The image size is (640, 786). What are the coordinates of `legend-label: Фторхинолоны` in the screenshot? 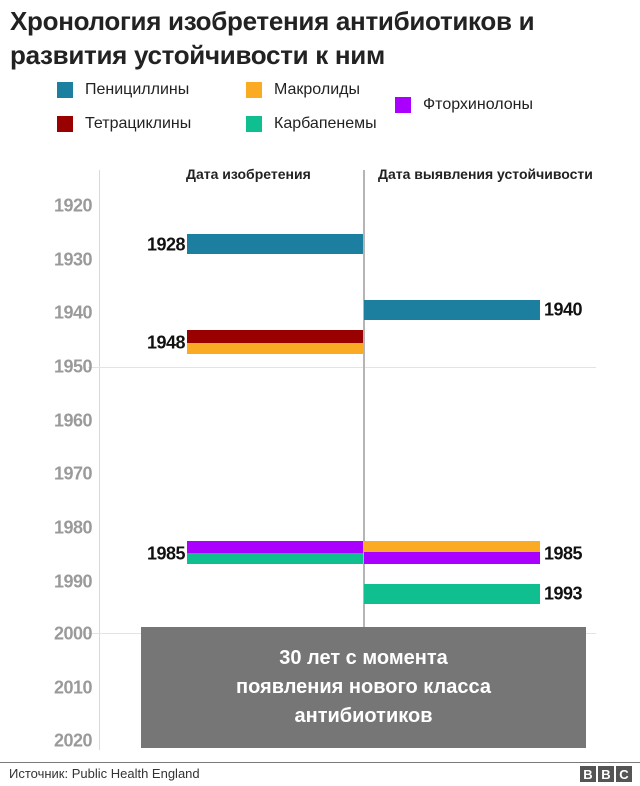 It's located at (478, 104).